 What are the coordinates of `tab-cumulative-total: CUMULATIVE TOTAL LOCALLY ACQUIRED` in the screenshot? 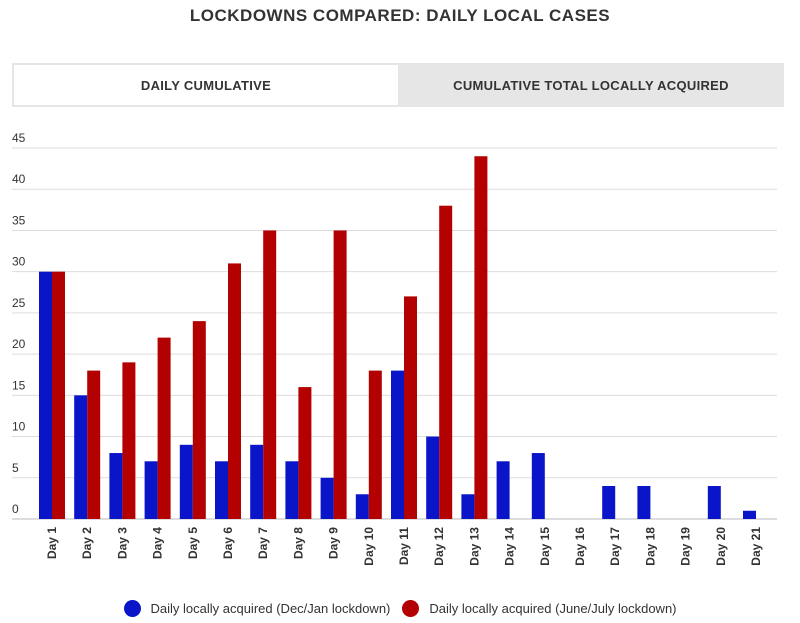 It's located at (591, 85).